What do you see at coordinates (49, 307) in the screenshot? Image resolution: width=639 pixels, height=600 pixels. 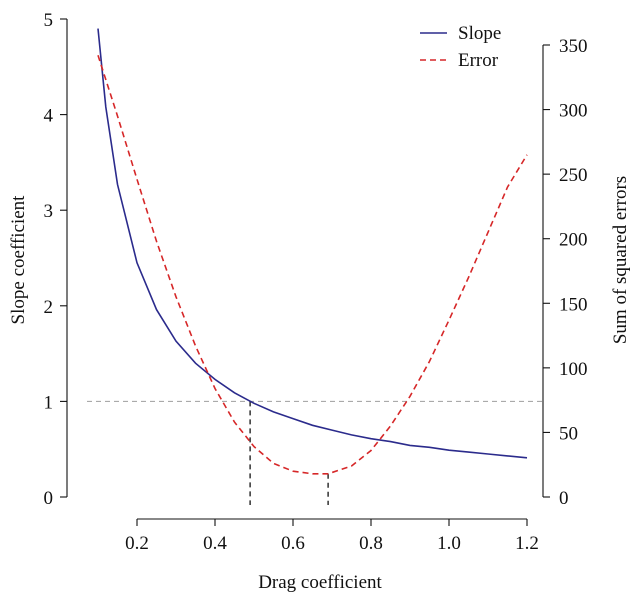 I see `y-left-tick-label: 2` at bounding box center [49, 307].